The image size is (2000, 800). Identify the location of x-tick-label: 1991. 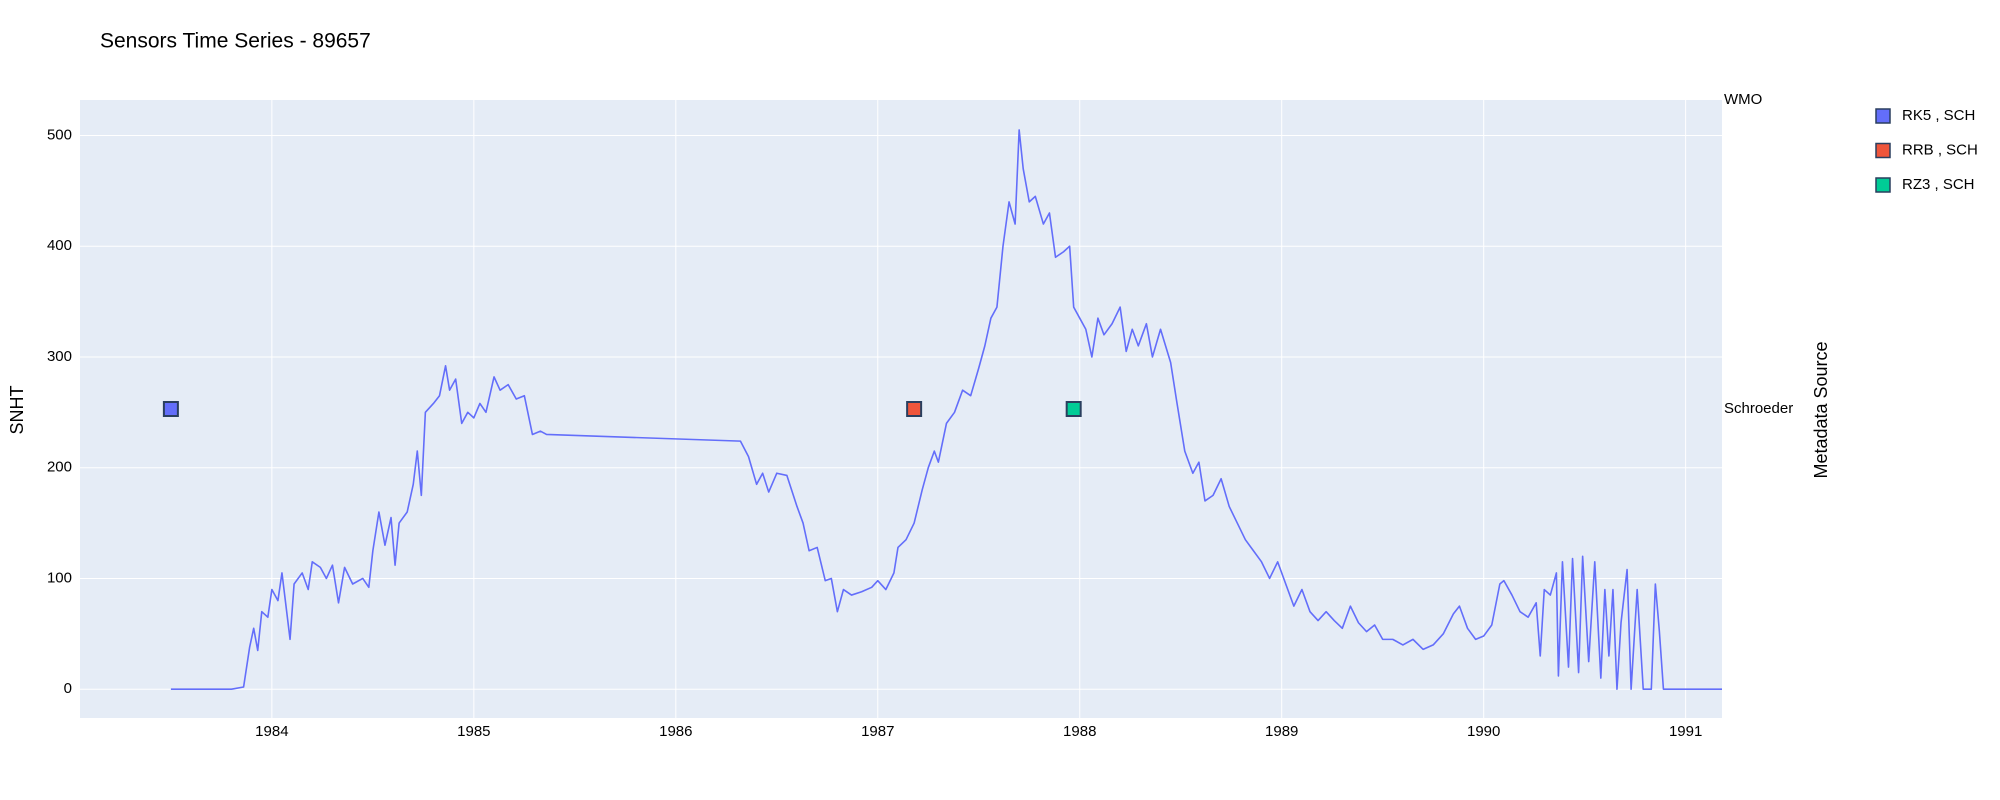
(1685, 731).